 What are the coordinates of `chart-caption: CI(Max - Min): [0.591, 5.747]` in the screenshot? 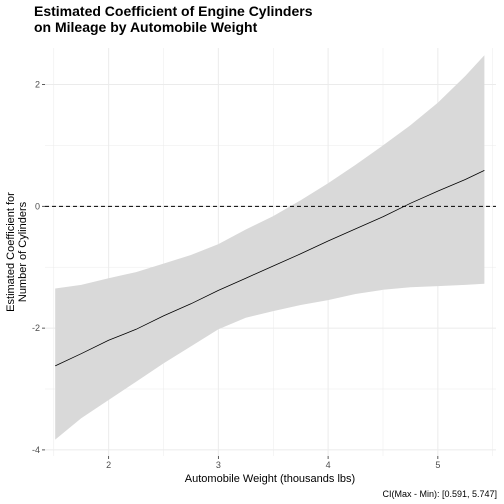 It's located at (439, 494).